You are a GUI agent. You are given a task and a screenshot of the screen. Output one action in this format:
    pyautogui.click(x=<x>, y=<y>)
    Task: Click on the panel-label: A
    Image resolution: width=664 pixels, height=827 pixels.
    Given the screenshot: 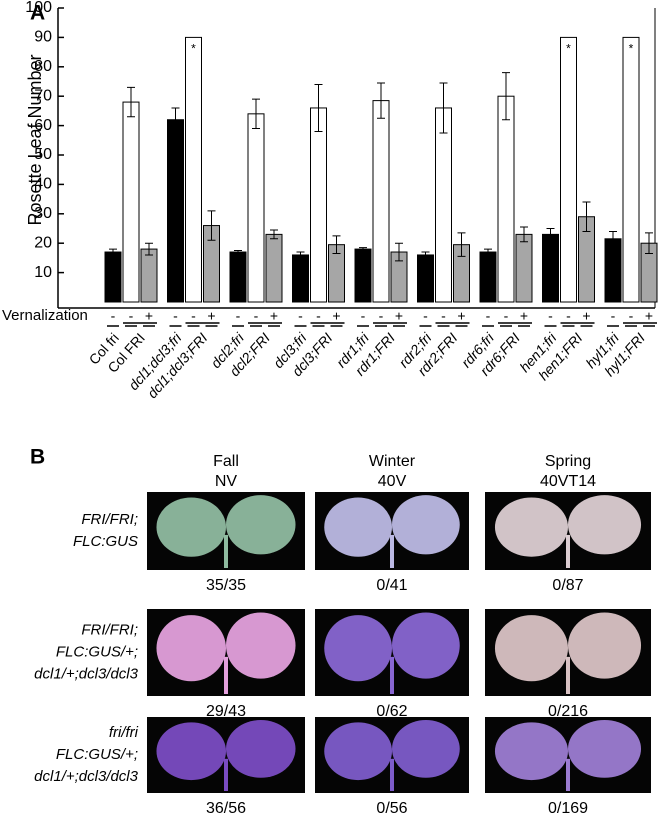 What is the action you would take?
    pyautogui.click(x=37, y=13)
    